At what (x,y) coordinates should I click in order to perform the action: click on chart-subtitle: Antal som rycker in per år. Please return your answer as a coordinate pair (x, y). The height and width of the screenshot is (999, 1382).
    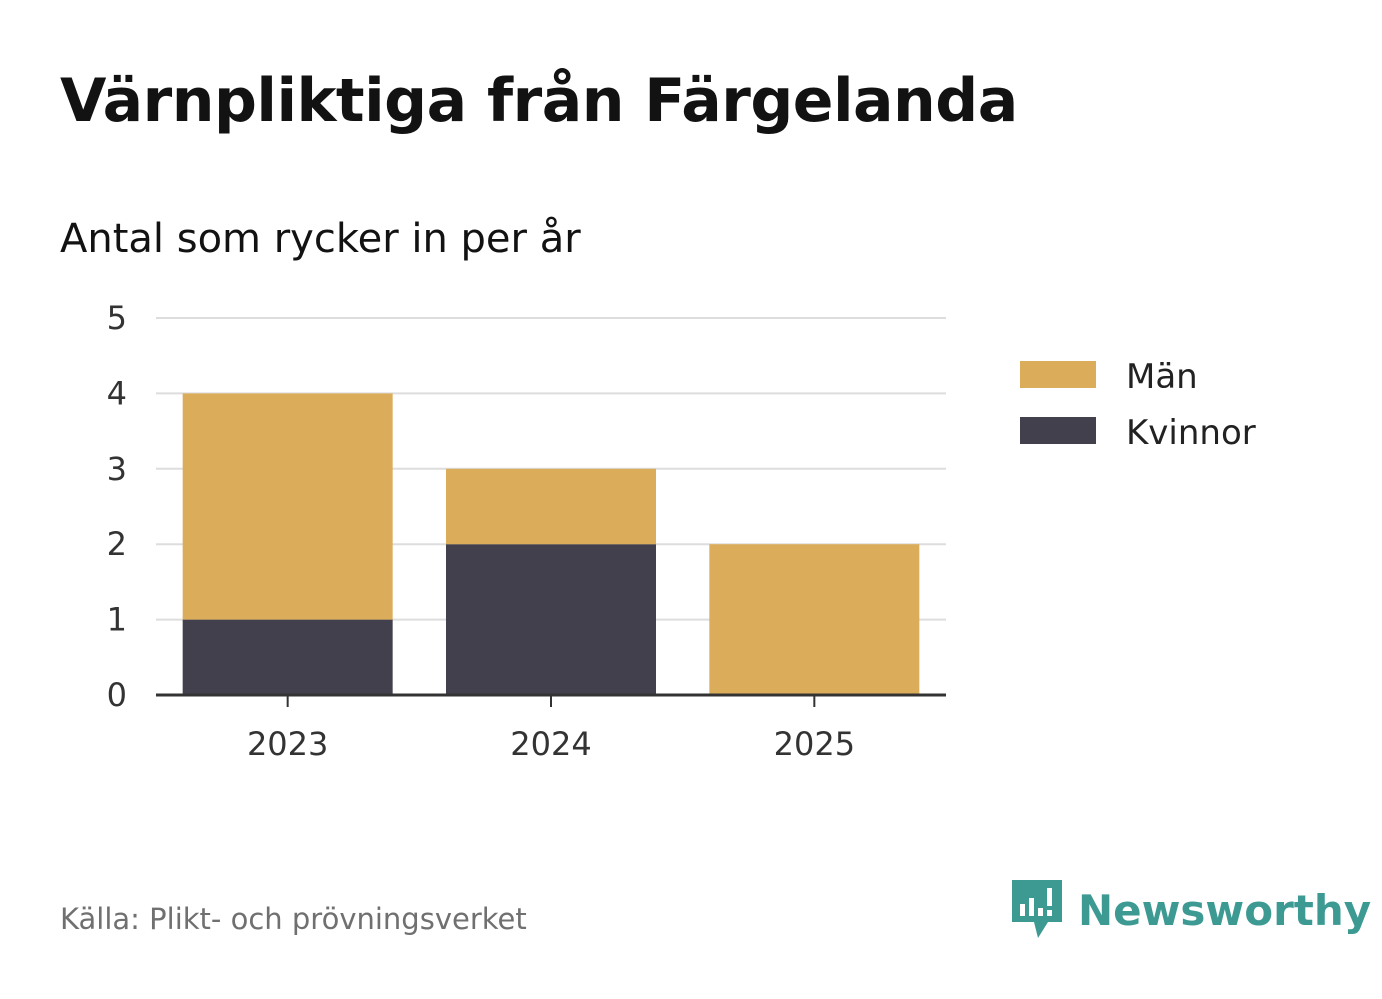
    Looking at the image, I should click on (320, 239).